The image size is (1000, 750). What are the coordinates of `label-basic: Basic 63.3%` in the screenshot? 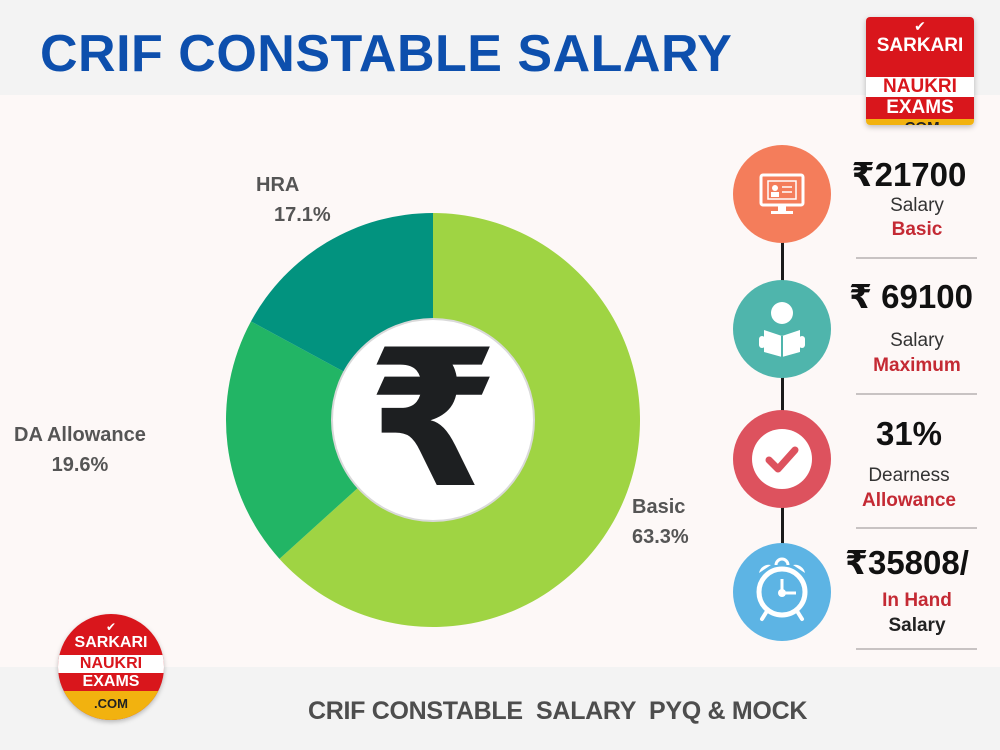 It's located at (660, 522).